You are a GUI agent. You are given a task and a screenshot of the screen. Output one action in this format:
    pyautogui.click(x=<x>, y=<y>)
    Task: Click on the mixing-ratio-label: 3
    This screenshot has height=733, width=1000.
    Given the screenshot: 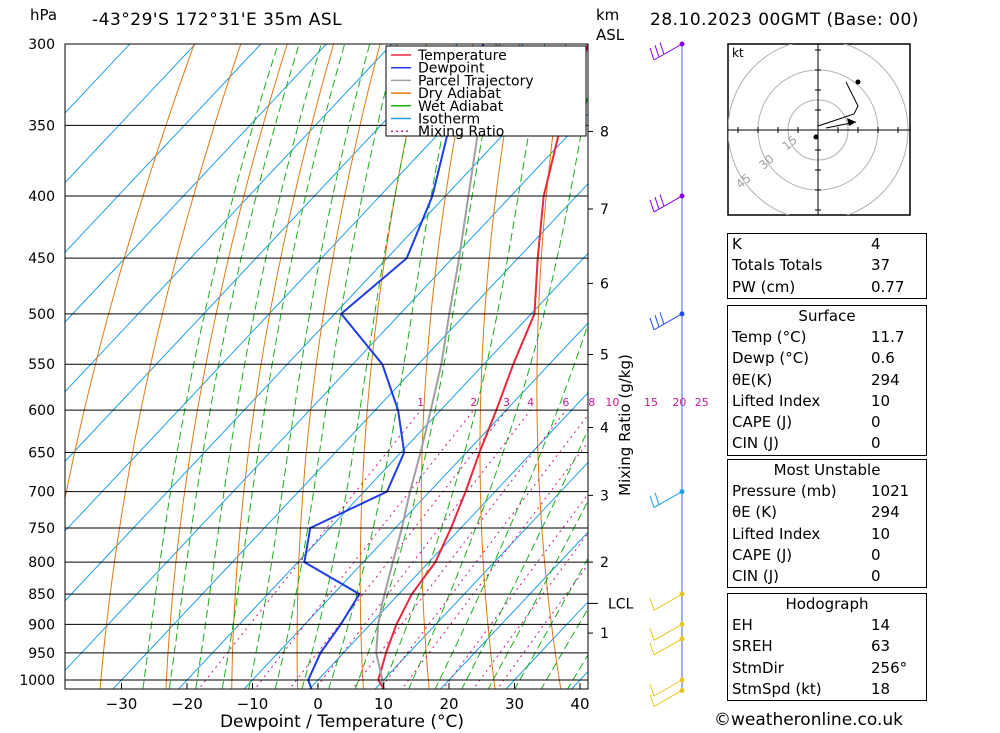 What is the action you would take?
    pyautogui.click(x=506, y=402)
    